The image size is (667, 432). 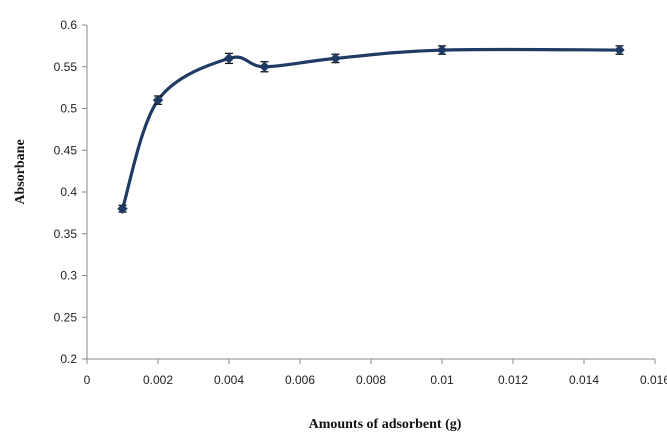 I want to click on y-tick-label: 0.5, so click(x=68, y=109).